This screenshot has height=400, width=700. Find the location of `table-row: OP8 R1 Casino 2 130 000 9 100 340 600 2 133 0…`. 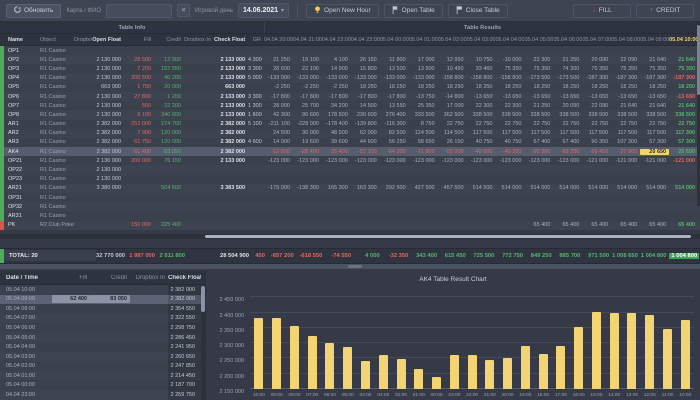

table-row: OP8 R1 Casino 2 130 000 9 100 340 600 2 133 0… is located at coordinates (350, 115).